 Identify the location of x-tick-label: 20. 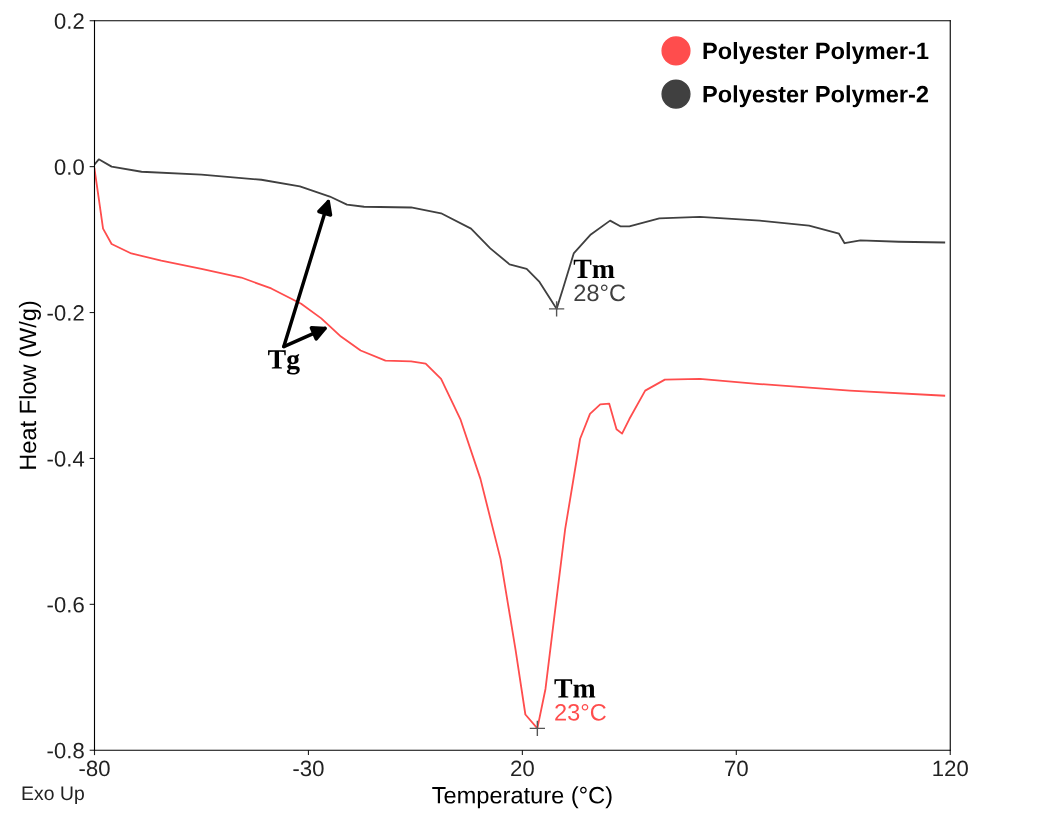
(522, 768).